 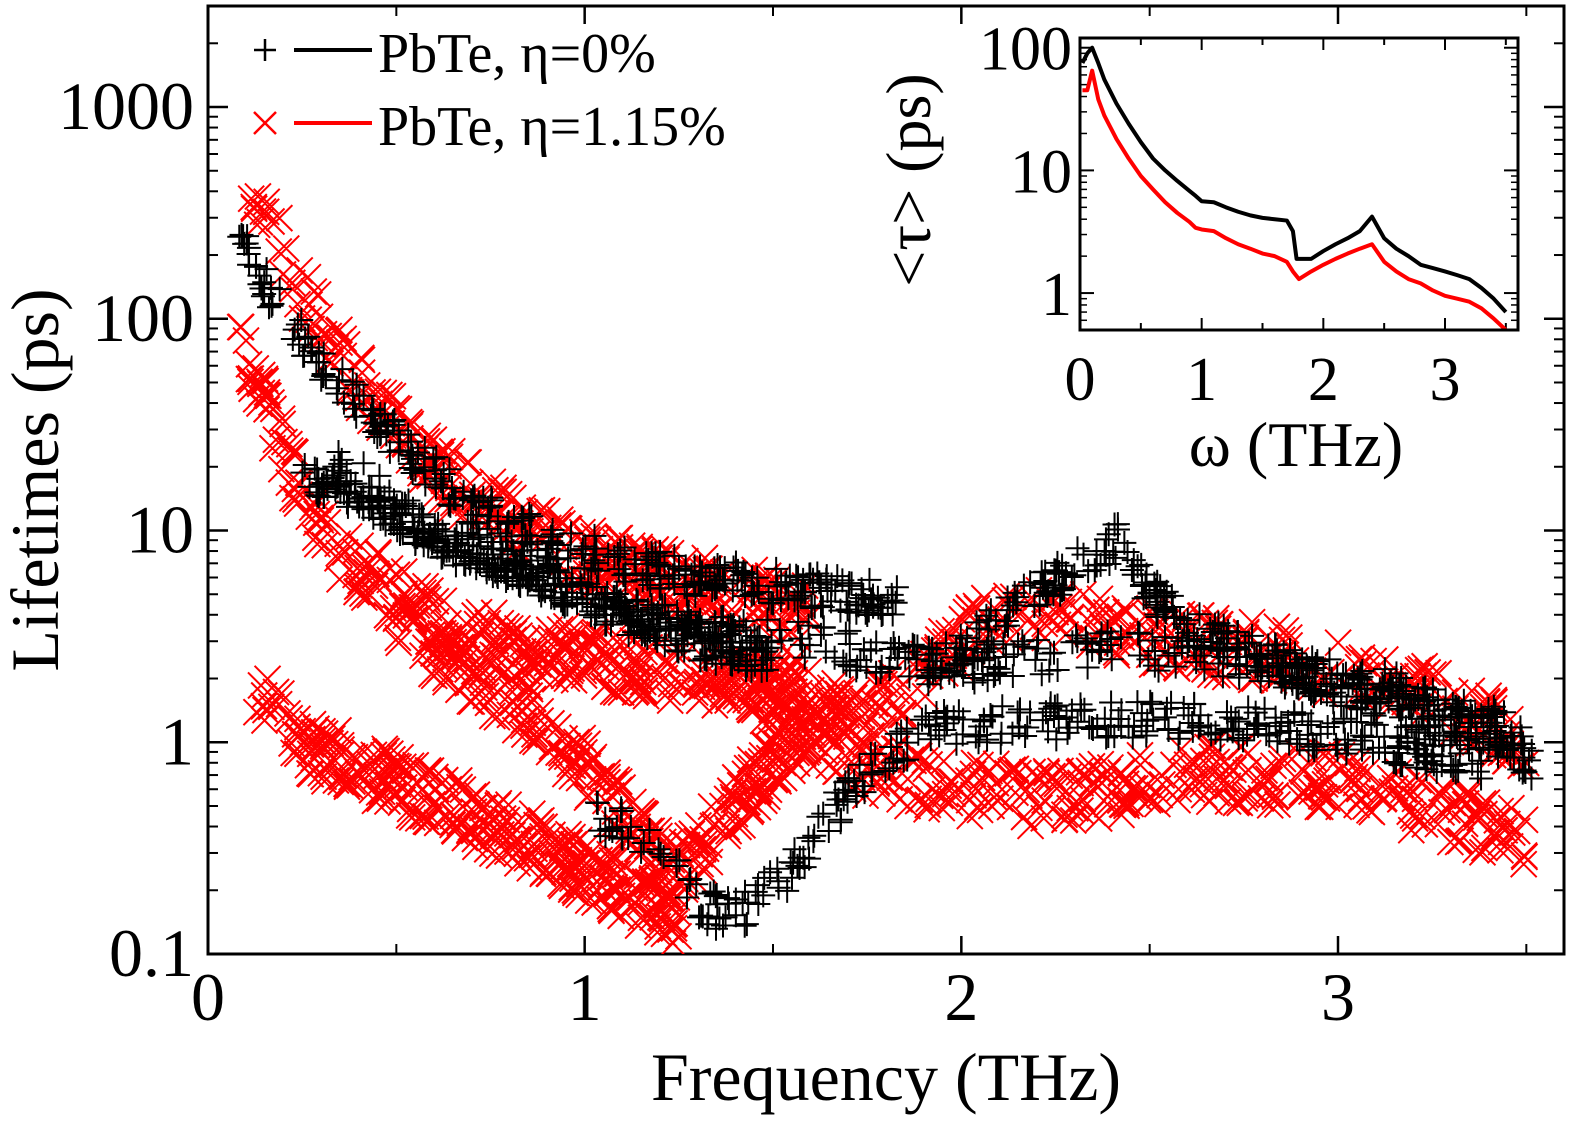 What do you see at coordinates (489, 90) in the screenshot?
I see `legend: PbTe, η=0% PbTe, η=1.15%` at bounding box center [489, 90].